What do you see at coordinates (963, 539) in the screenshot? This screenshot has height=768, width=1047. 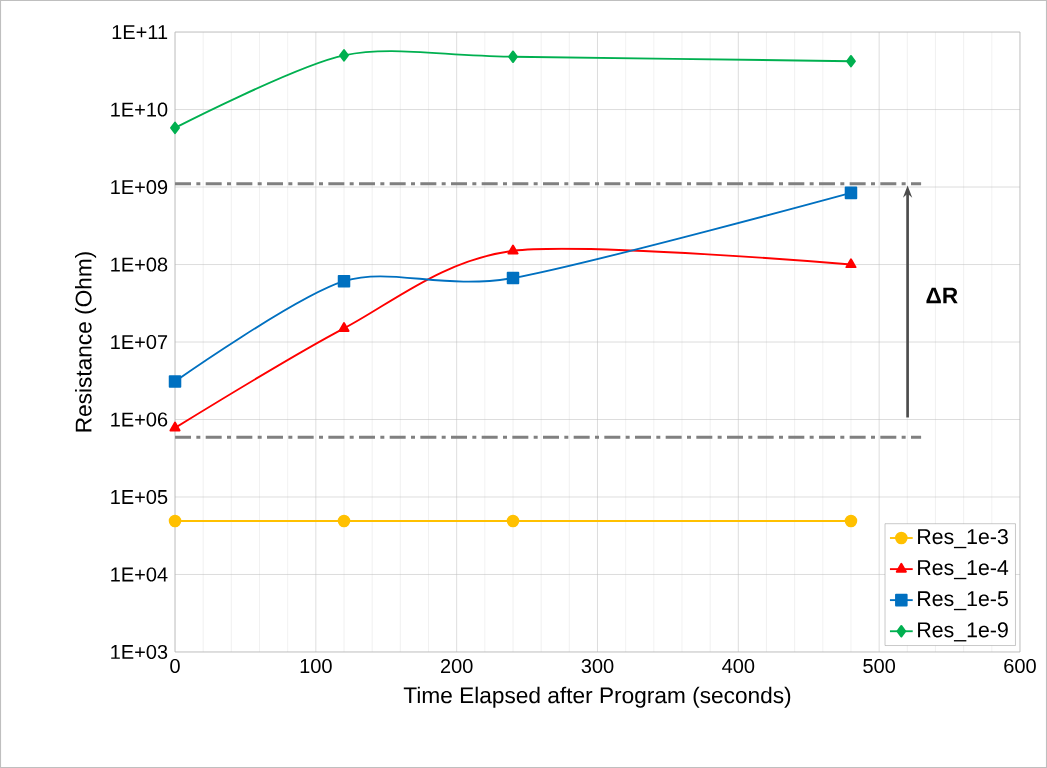 I see `legend-label: Res_1e-3` at bounding box center [963, 539].